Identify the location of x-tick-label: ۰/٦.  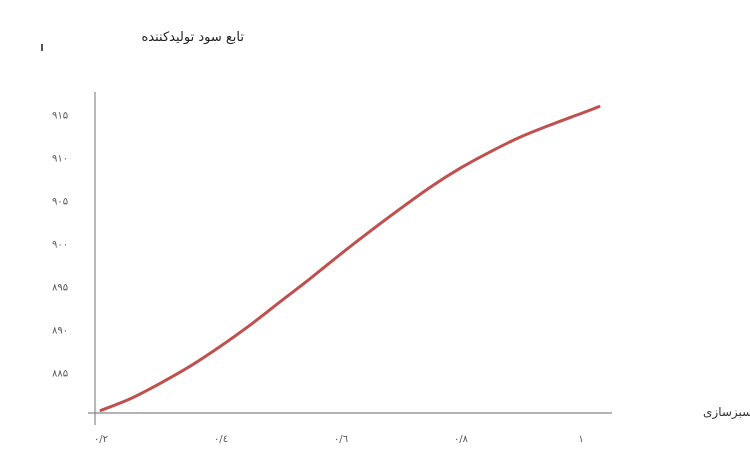
(341, 439).